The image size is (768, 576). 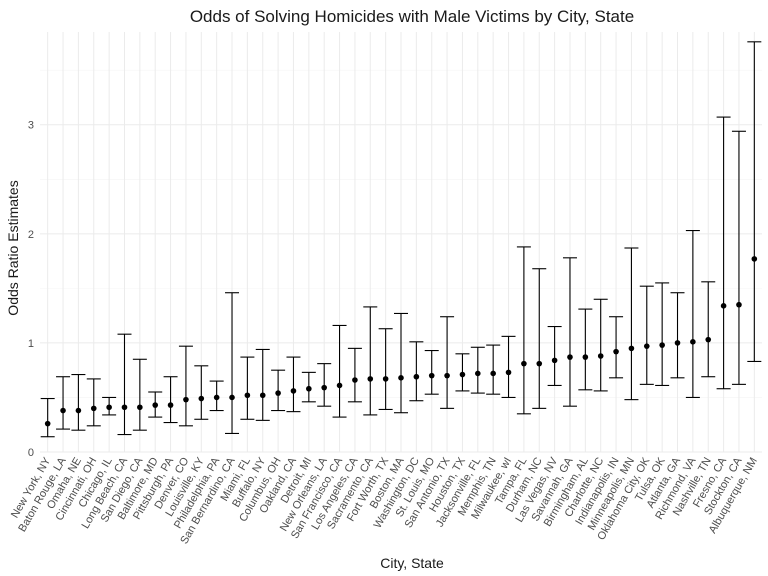 I want to click on y-axis-title: Odds Ratio Estimates, so click(x=13, y=247).